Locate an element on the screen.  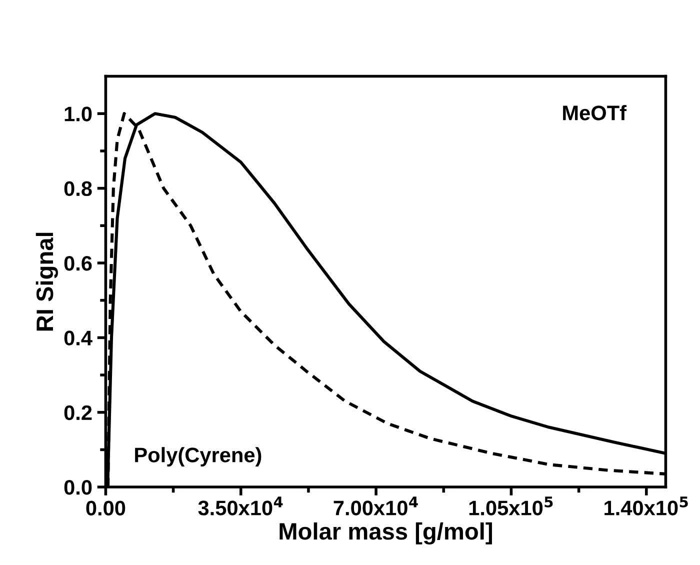
y-tick-label: 0.0 is located at coordinates (78, 487).